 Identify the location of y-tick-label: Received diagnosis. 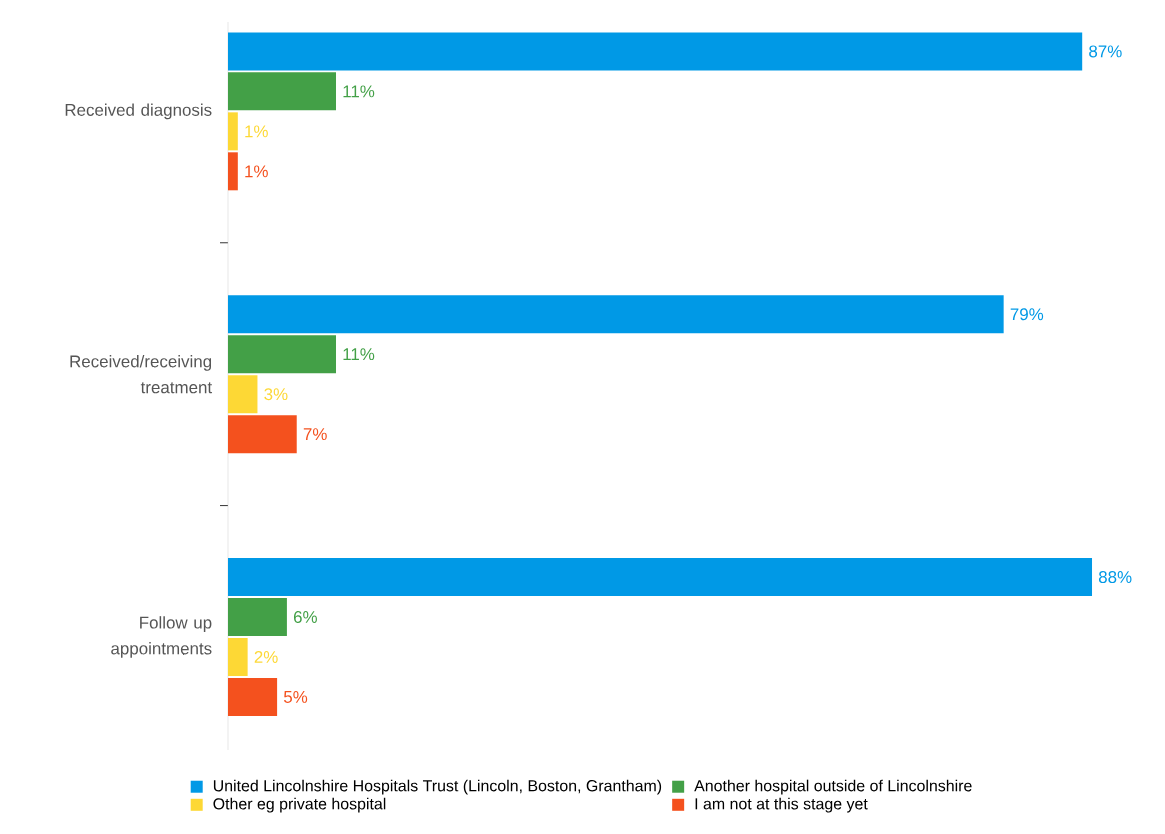
(138, 111).